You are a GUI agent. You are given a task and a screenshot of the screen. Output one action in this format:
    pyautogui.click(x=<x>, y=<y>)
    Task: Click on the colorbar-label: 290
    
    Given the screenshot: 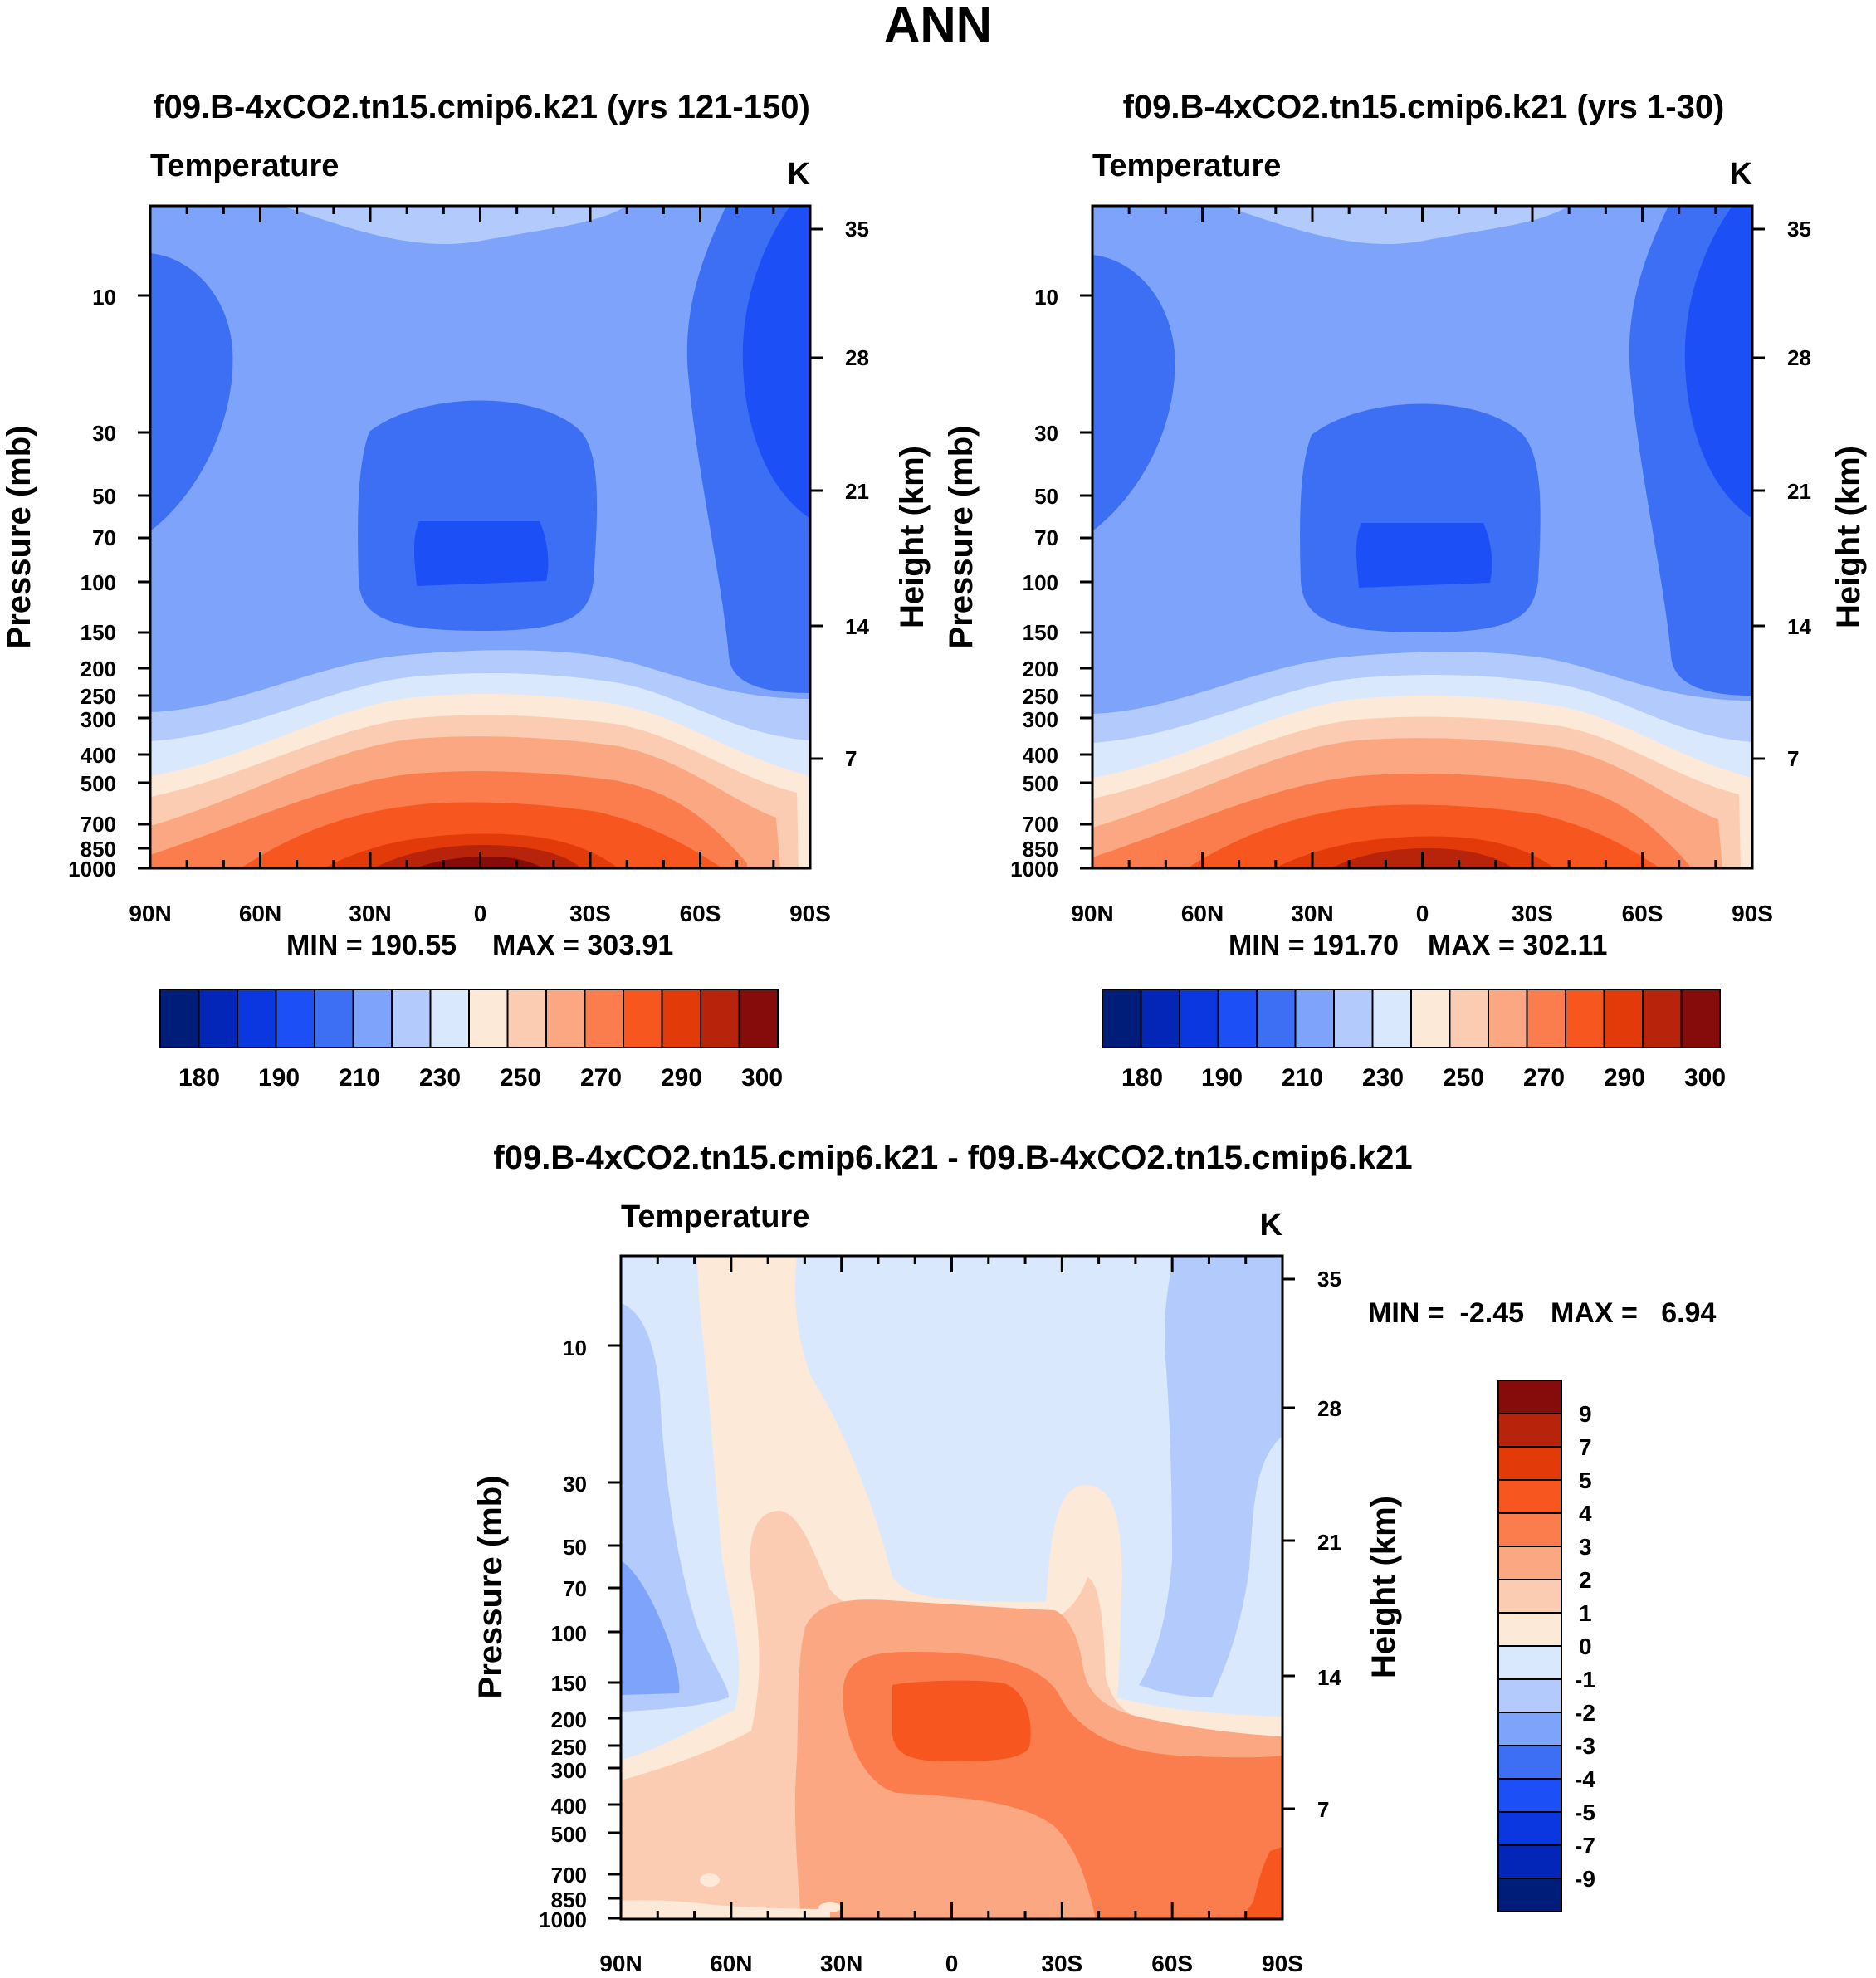 What is the action you would take?
    pyautogui.click(x=1624, y=1078)
    